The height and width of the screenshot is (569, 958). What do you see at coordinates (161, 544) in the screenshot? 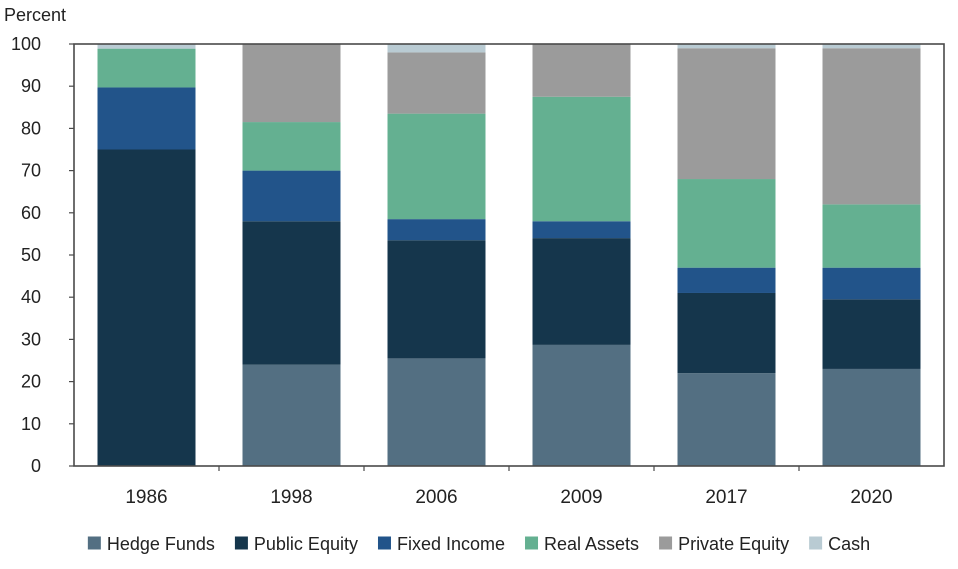
I see `legend-label: Hedge Funds` at bounding box center [161, 544].